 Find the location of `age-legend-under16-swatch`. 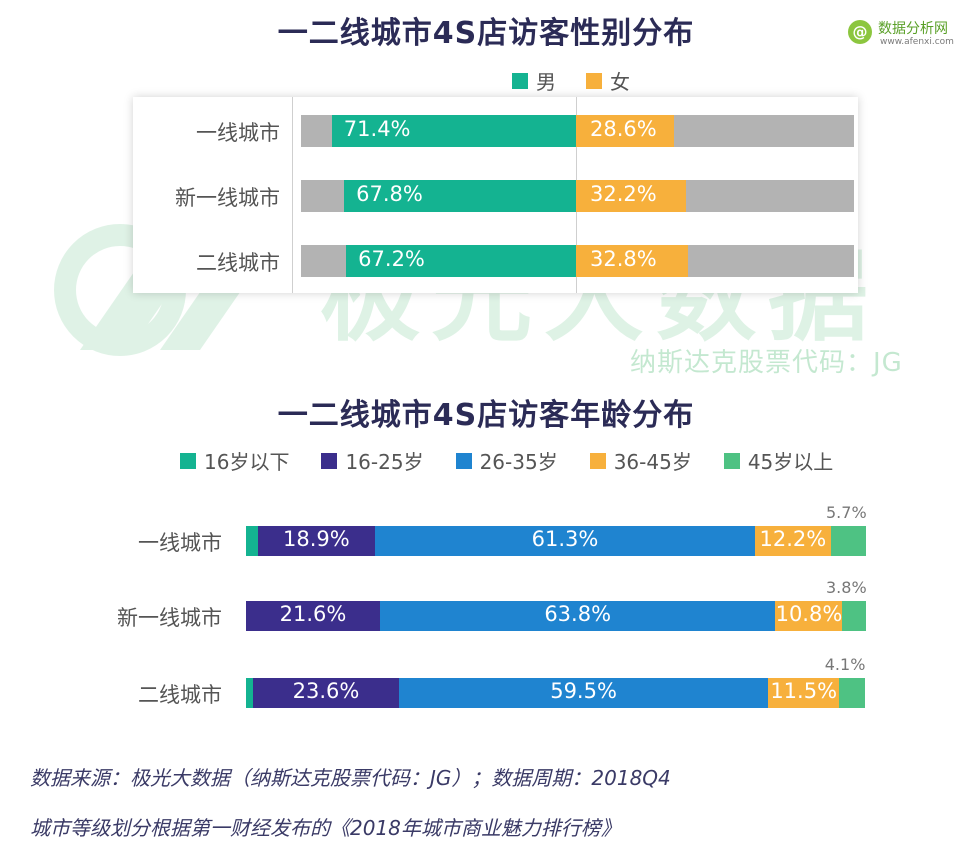

age-legend-under16-swatch is located at coordinates (188, 460).